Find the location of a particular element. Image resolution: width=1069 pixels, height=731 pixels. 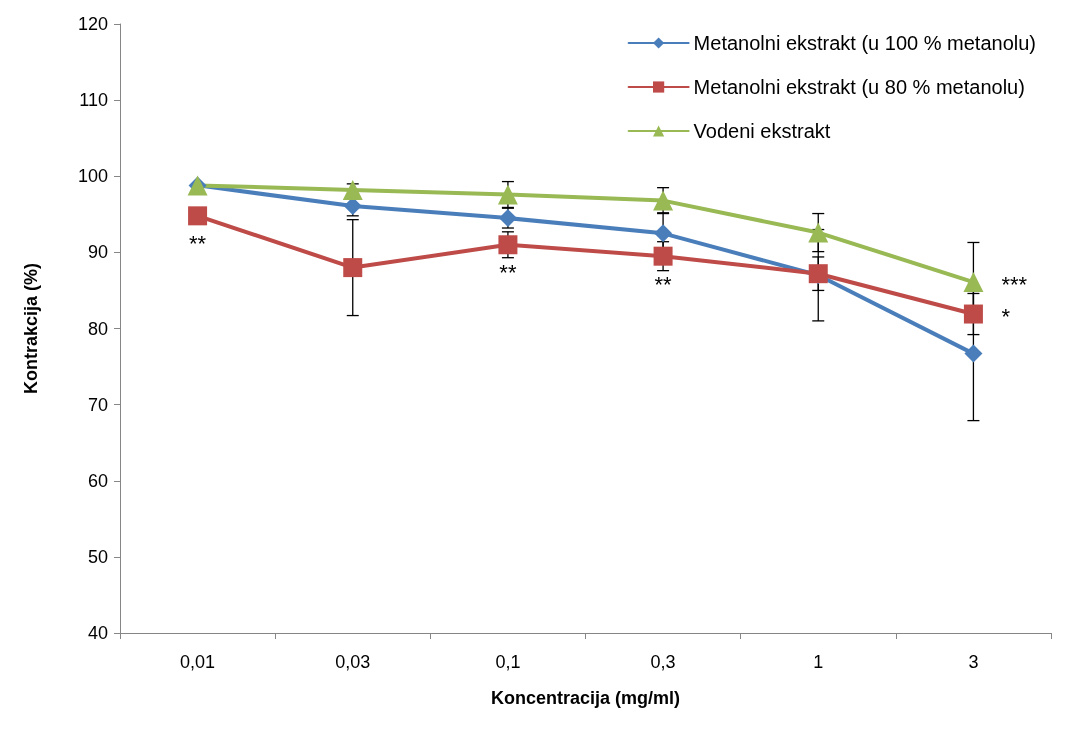

y-tick-label: 40 is located at coordinates (97, 633).